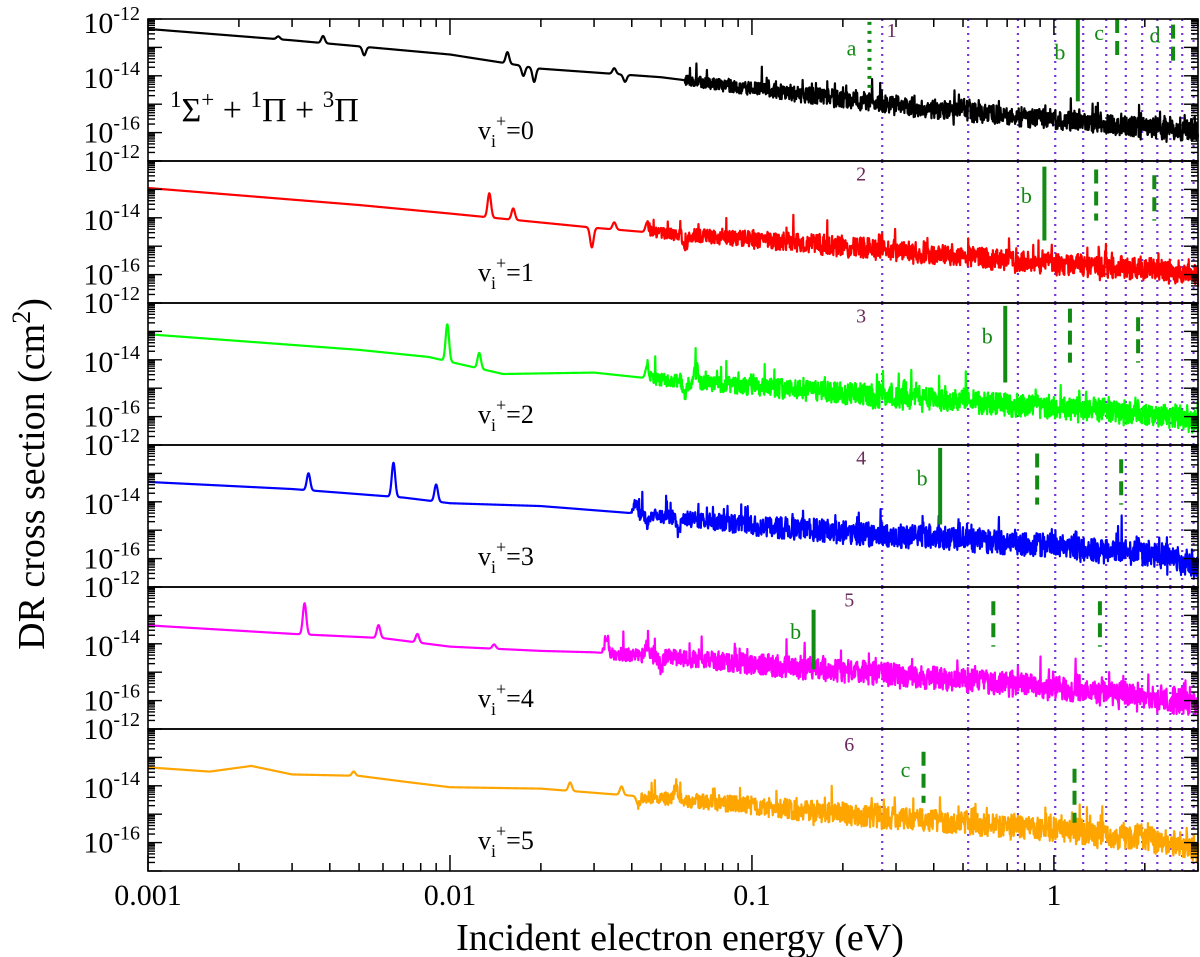 The image size is (1200, 957). What do you see at coordinates (21, 317) in the screenshot?
I see `y-axis-label-sup: 2` at bounding box center [21, 317].